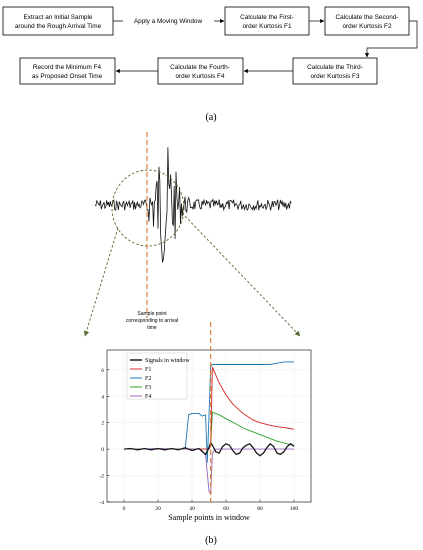 The height and width of the screenshot is (550, 423). I want to click on y-tick-label: 0, so click(102, 450).